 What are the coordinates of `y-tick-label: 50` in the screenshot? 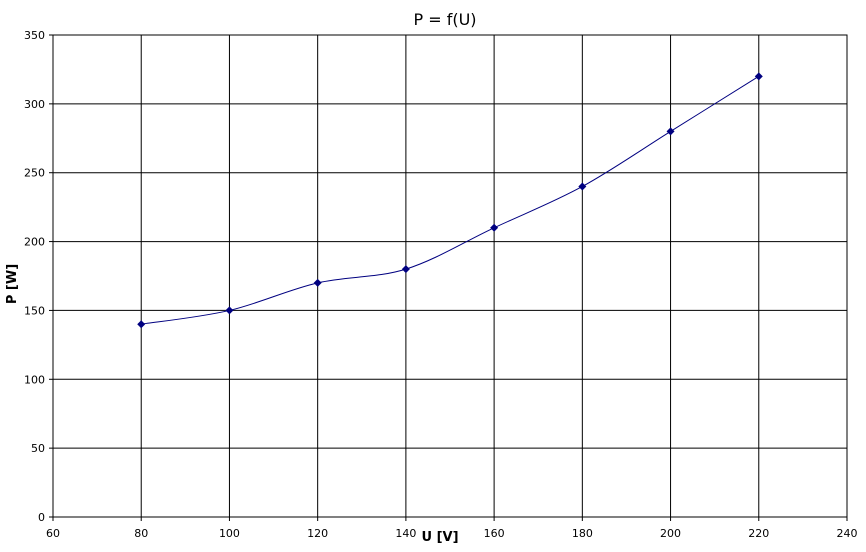 It's located at (38, 448).